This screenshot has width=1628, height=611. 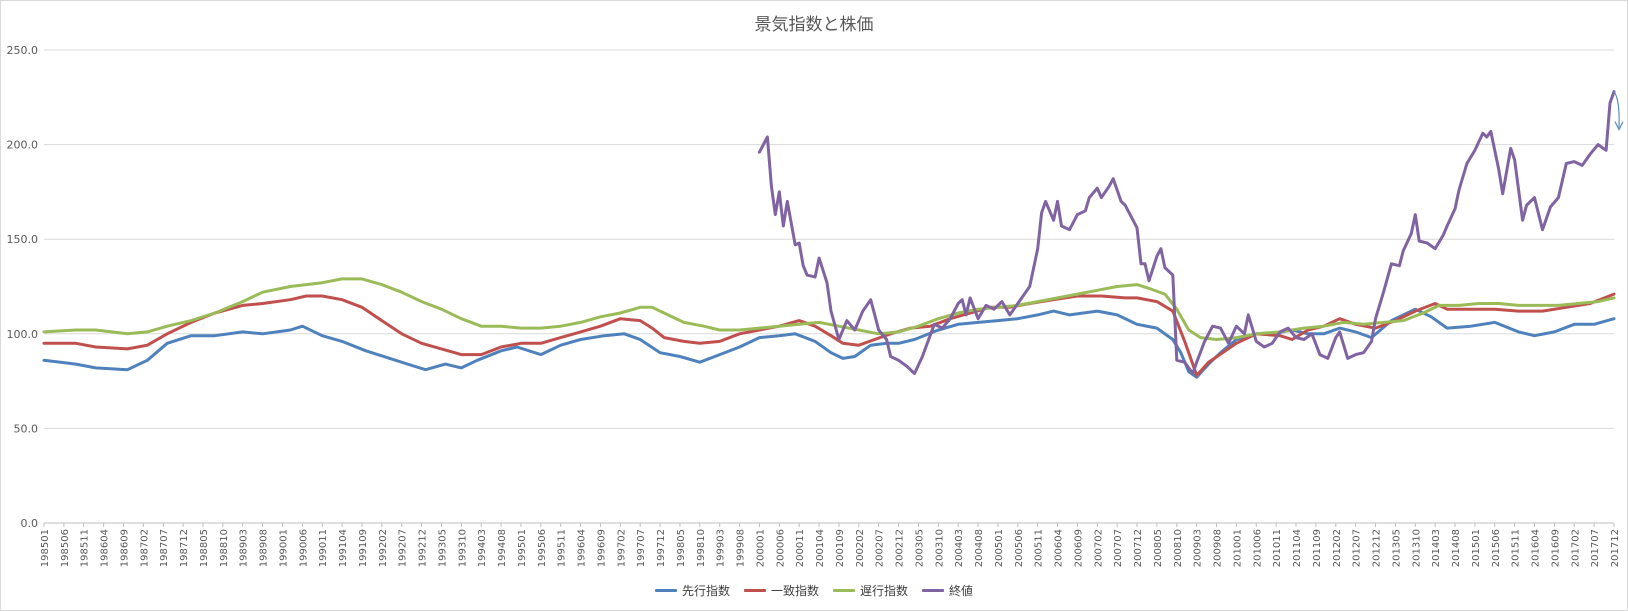 What do you see at coordinates (23, 287) in the screenshot?
I see `y-axis-ticks: 0.0 50.0 100.0 150.0 200.0 250.0` at bounding box center [23, 287].